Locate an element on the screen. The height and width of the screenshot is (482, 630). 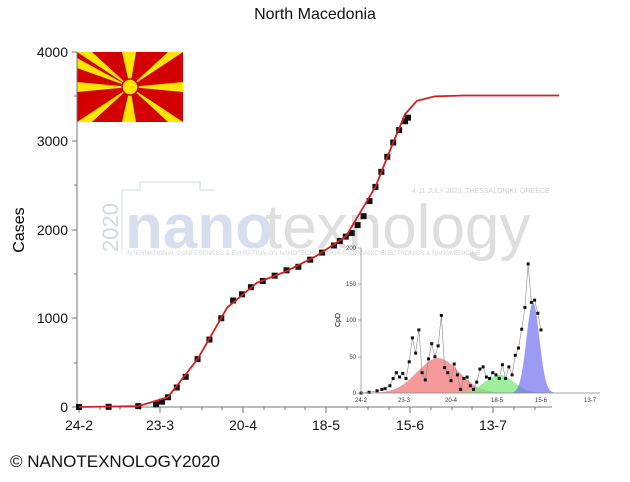
x-tick-labels: 24-2 23-3 20-4 18-5 15-6 13-7 is located at coordinates (286, 425).